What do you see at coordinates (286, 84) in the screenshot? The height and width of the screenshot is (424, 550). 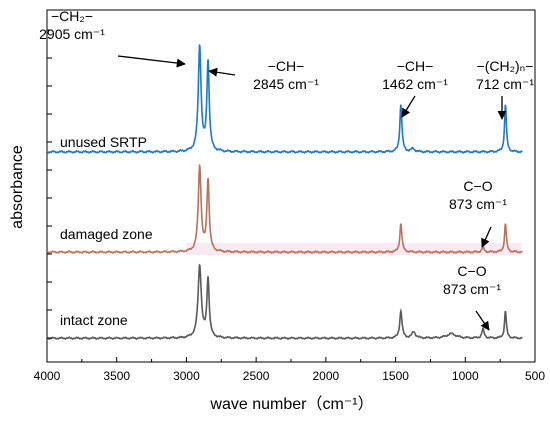 I see `annotation-wavenumber: 2845 cm⁻¹` at bounding box center [286, 84].